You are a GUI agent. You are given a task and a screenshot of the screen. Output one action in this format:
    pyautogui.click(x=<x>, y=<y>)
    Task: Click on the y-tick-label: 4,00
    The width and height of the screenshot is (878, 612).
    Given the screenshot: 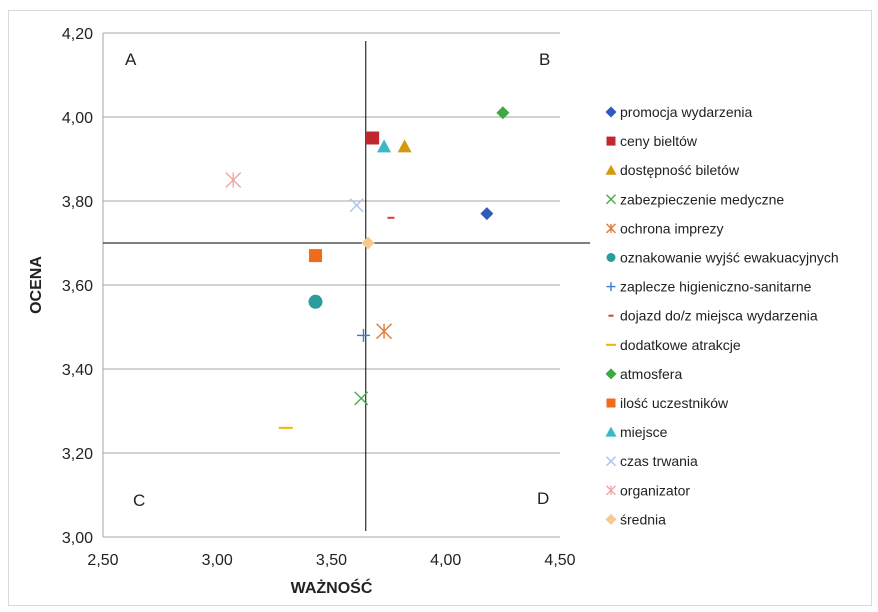 What is the action you would take?
    pyautogui.click(x=77, y=118)
    